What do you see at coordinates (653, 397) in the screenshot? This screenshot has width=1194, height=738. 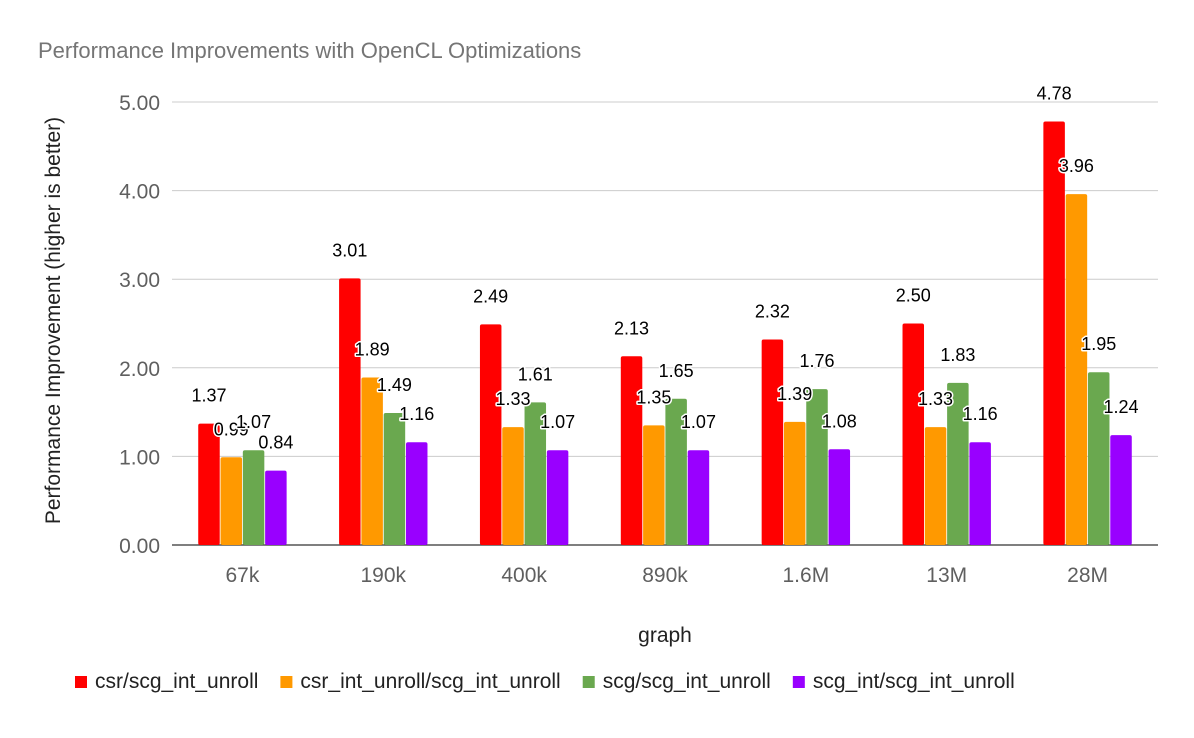 I see `data-label: 1.35` at bounding box center [653, 397].